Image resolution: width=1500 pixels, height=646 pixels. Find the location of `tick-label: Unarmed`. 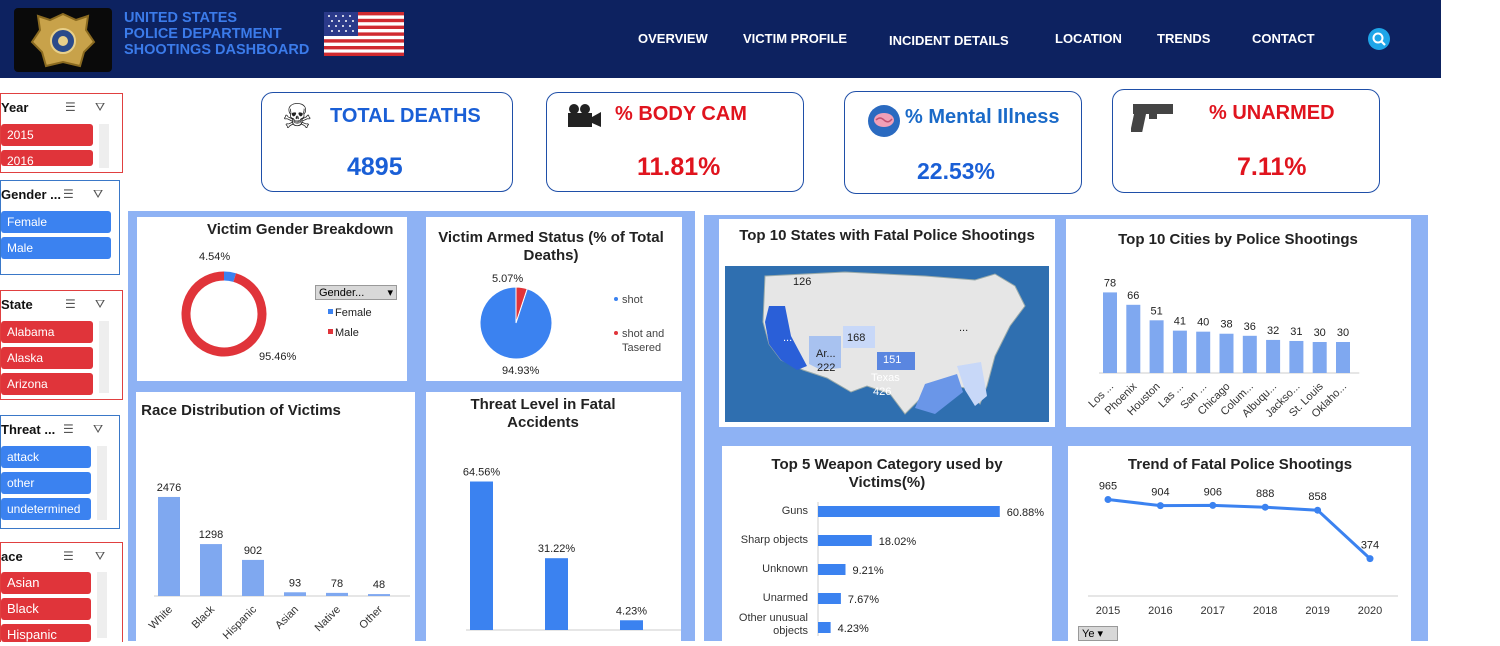

tick-label: Unarmed is located at coordinates (785, 598).